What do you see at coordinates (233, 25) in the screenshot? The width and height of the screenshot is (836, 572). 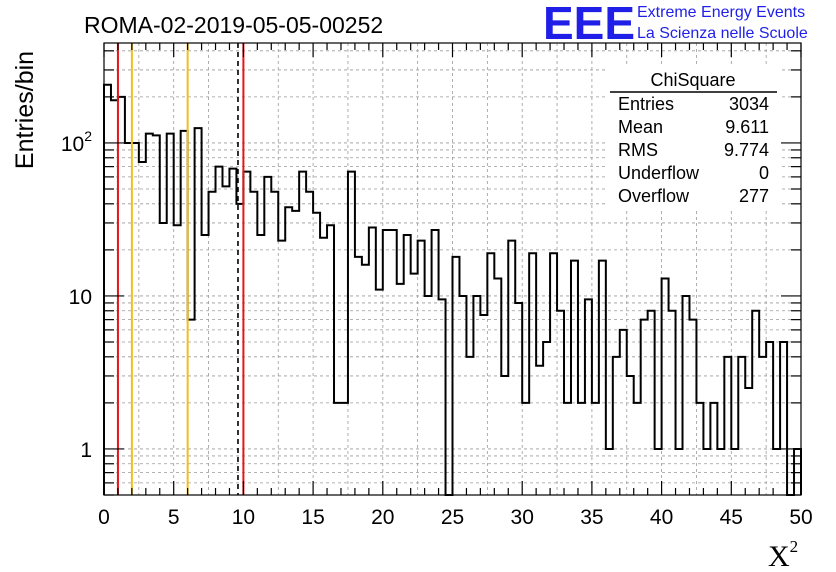 I see `chart-title: ROMA-02-2019-05-05-00252` at bounding box center [233, 25].